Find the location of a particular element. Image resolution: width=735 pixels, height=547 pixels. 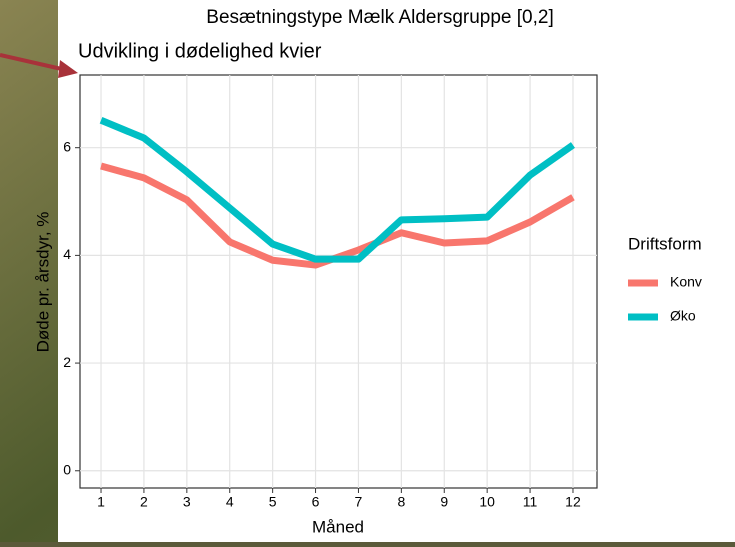

legend-title: Driftsform is located at coordinates (665, 243).